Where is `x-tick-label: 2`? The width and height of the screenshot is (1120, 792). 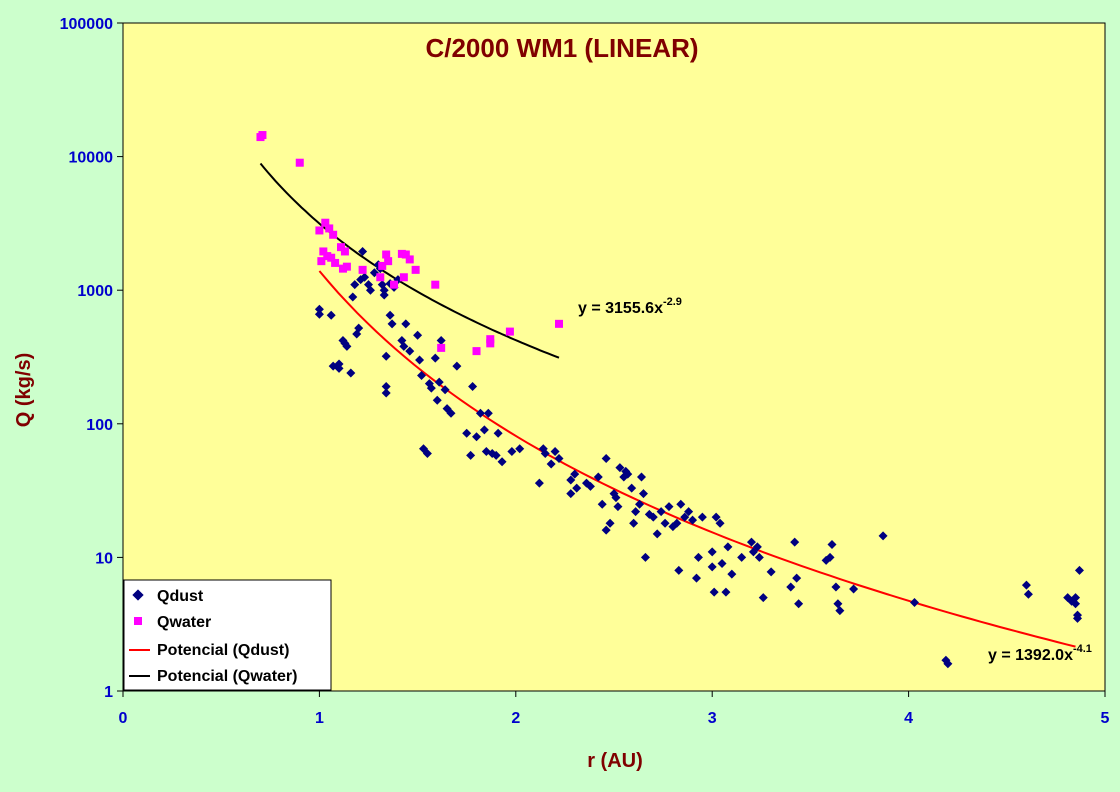 x-tick-label: 2 is located at coordinates (515, 718).